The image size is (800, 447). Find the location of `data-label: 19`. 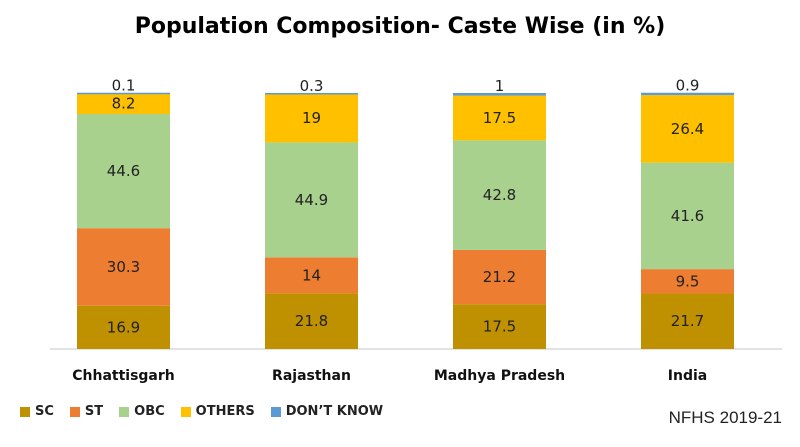

data-label: 19 is located at coordinates (311, 118).